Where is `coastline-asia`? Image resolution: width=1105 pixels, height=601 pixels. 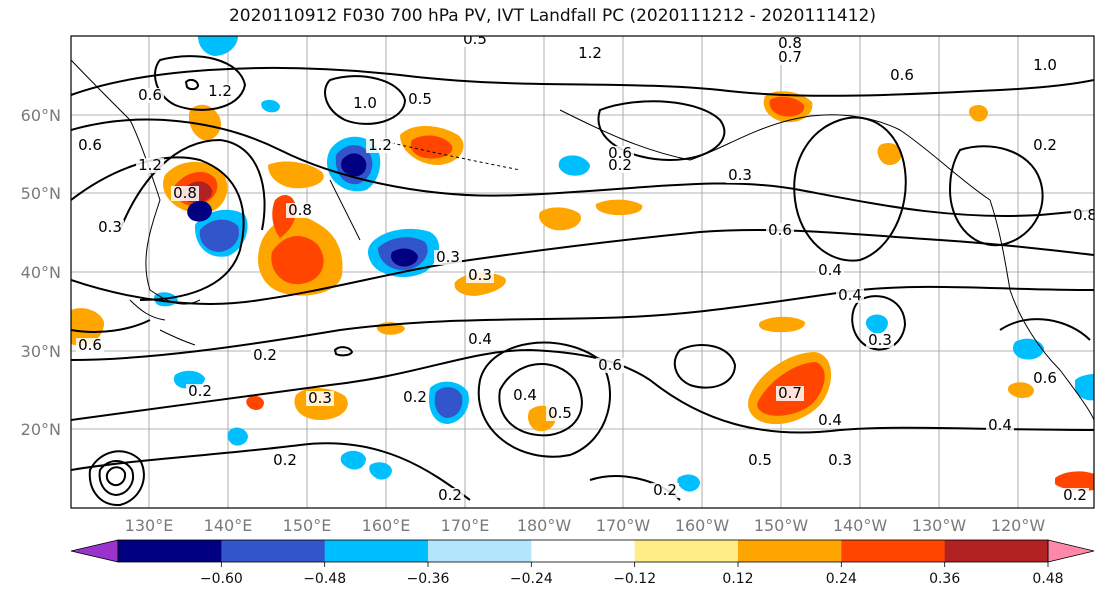
coastline-asia is located at coordinates (136, 182).